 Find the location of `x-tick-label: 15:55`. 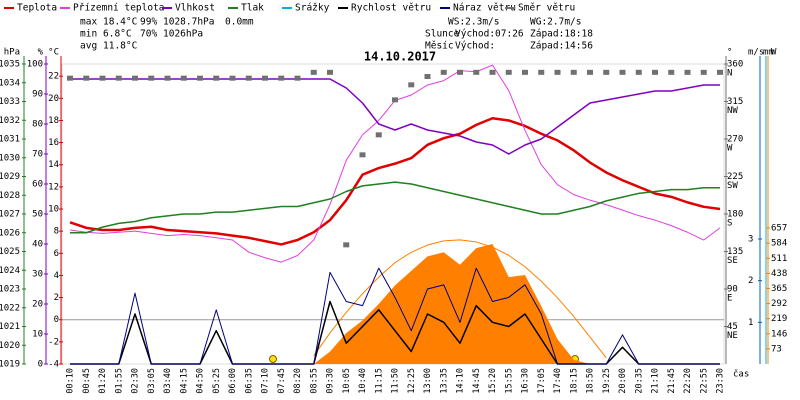

x-tick-label: 15:55 is located at coordinates (509, 381).